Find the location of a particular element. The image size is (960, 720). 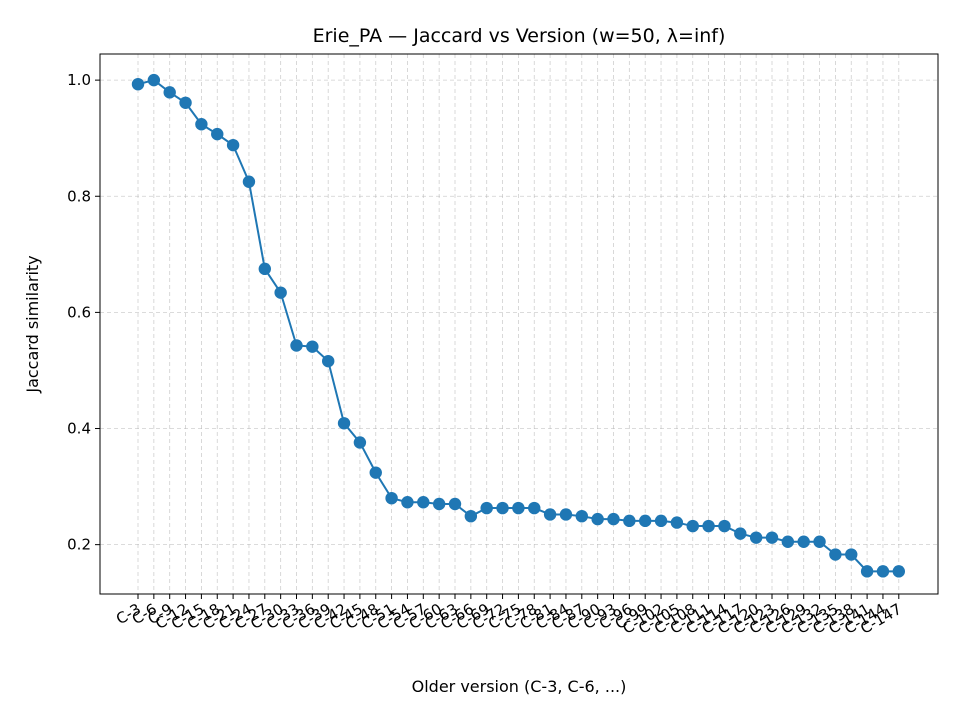

y-tick-label: 1.0 is located at coordinates (79, 80).